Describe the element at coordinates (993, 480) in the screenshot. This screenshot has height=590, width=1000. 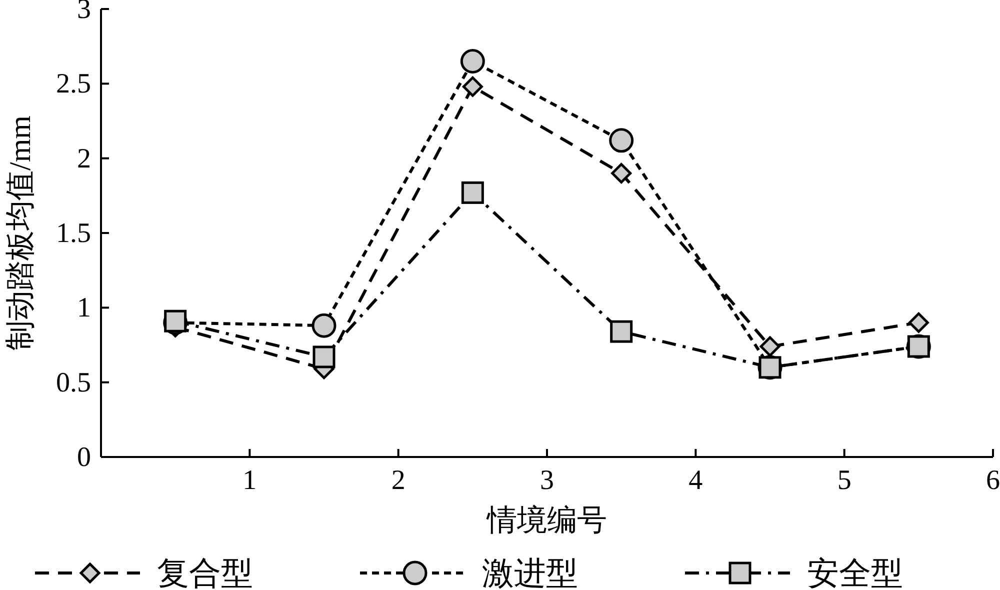
I see `x-tick-label: 6` at that location.